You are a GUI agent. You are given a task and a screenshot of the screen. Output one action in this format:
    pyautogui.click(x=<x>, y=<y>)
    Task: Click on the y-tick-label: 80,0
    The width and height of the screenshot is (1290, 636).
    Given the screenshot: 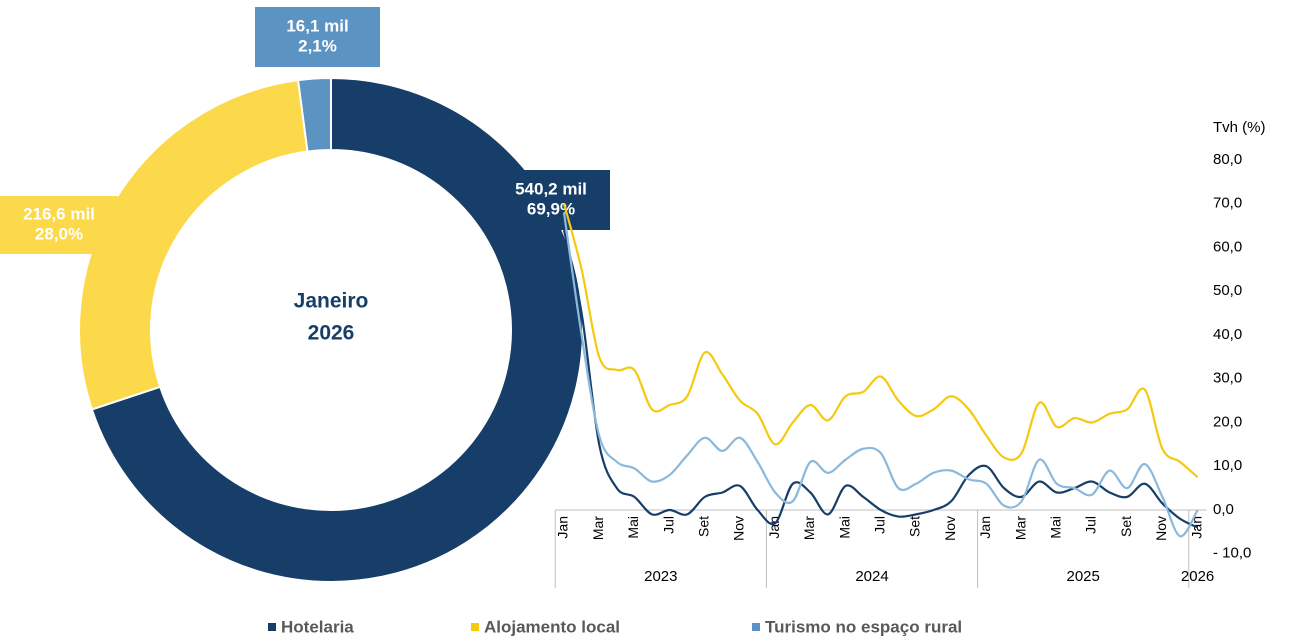 What is the action you would take?
    pyautogui.click(x=1227, y=159)
    